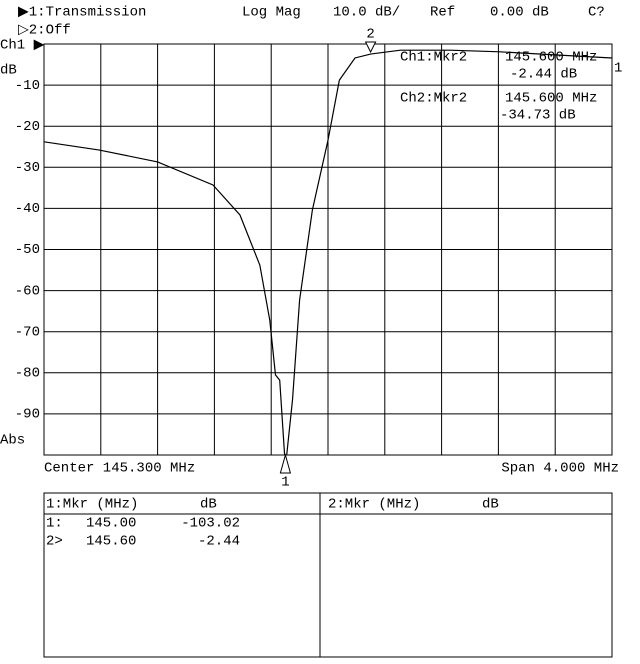 This screenshot has width=640, height=664. Describe the element at coordinates (27, 209) in the screenshot. I see `y-tick-label: -40` at that location.